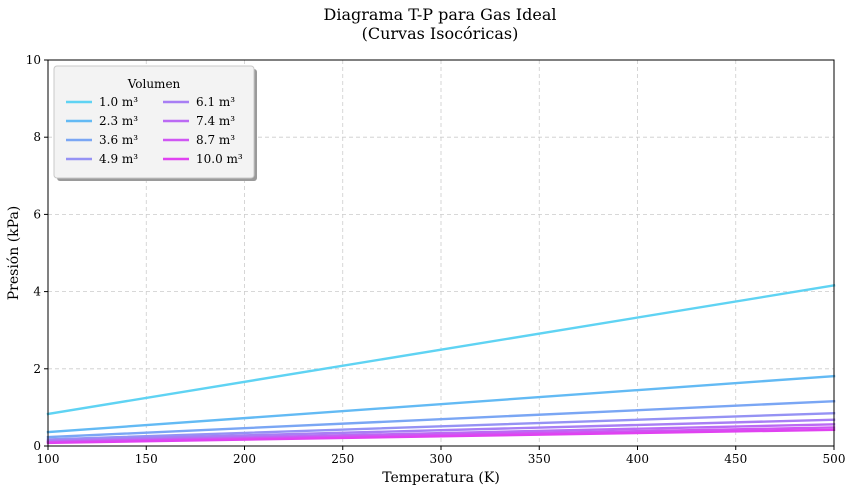 This screenshot has height=492, width=852. I want to click on legend-label: 2.3 m³, so click(118, 121).